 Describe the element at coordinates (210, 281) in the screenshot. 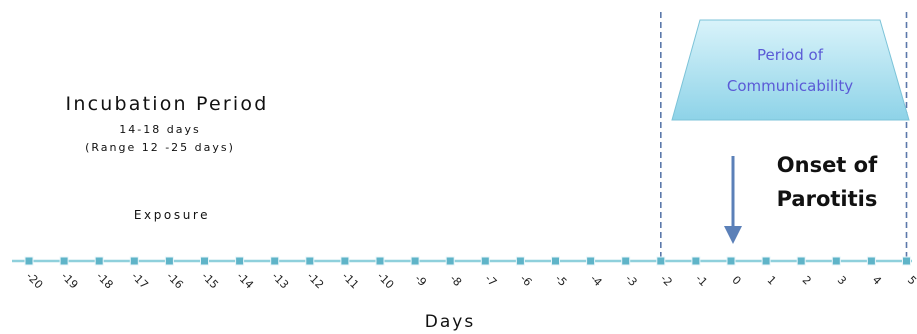

I see `day-tick-label: -15` at that location.